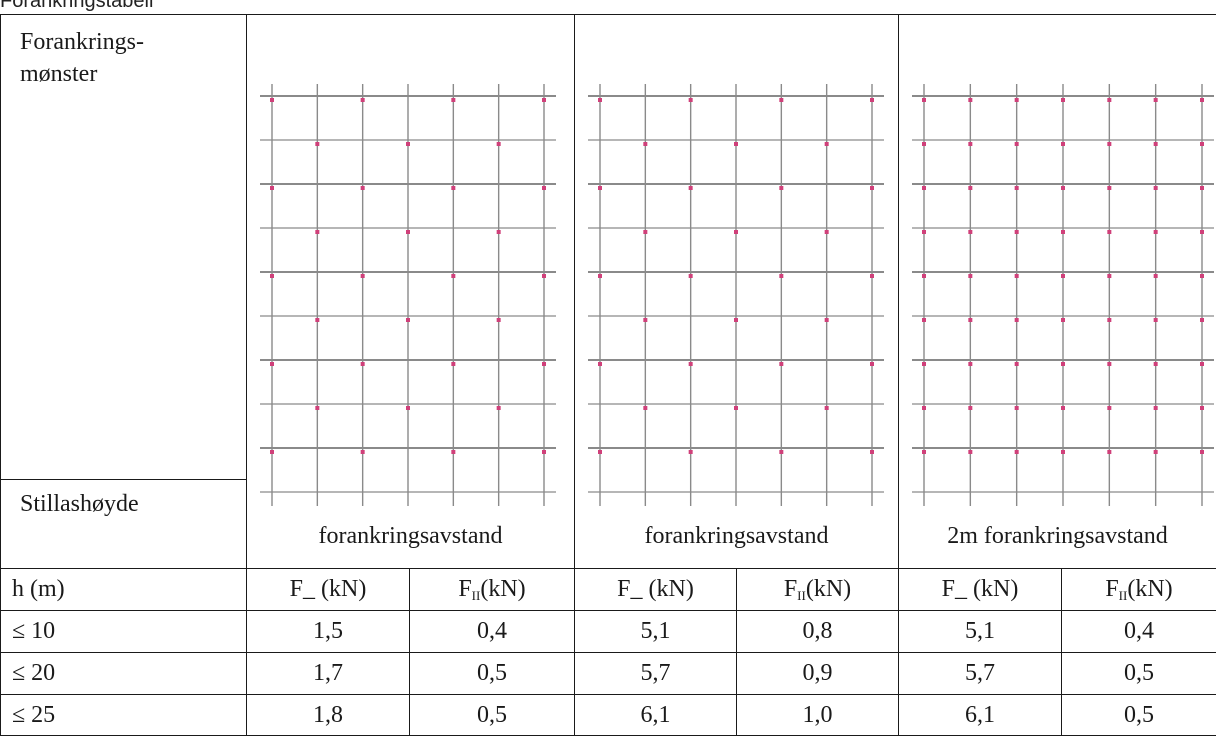 Image resolution: width=1216 pixels, height=736 pixels. Describe the element at coordinates (408, 295) in the screenshot. I see `anchor-pattern-1-image` at that location.